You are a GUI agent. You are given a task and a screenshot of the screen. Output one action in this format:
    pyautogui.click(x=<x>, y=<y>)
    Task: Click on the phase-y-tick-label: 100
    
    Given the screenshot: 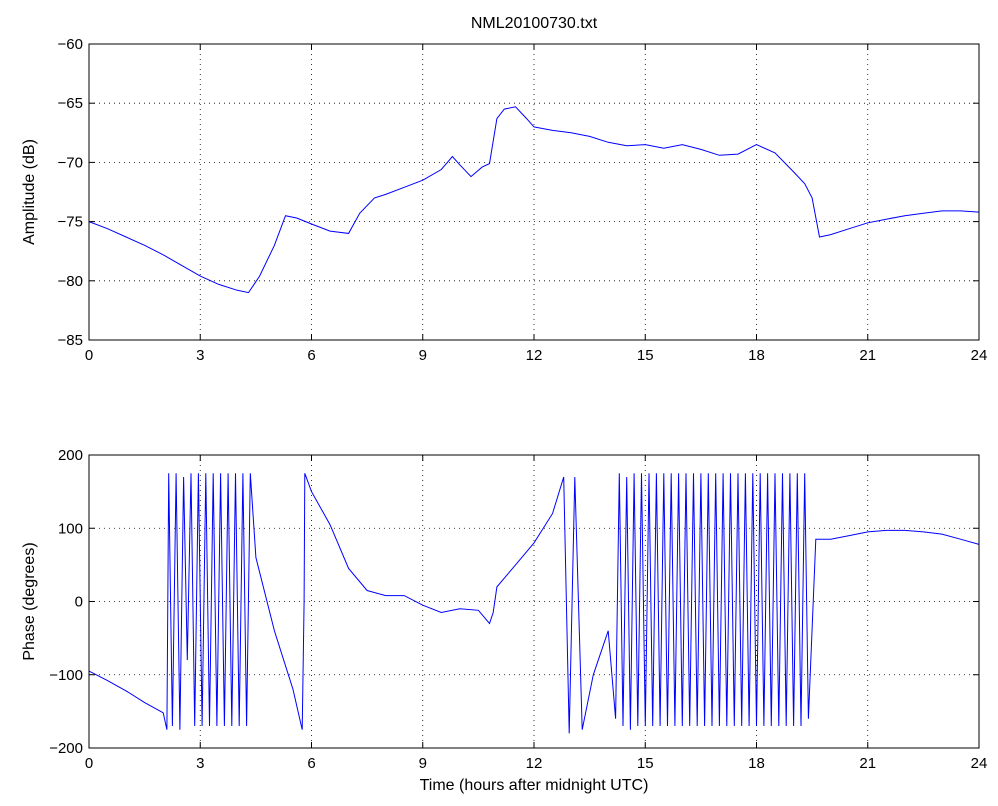 What is the action you would take?
    pyautogui.click(x=70, y=528)
    